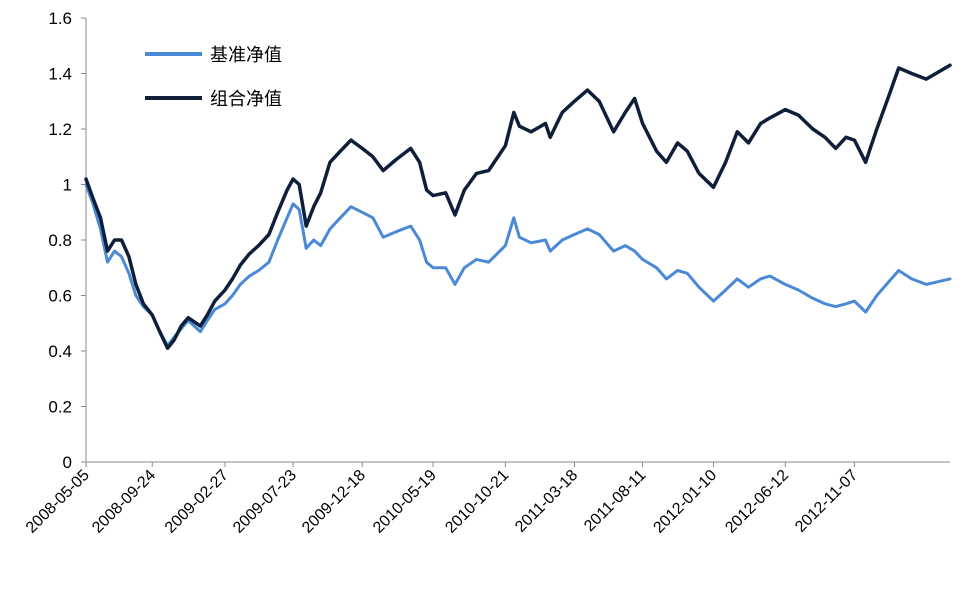  Describe the element at coordinates (197, 502) in the screenshot. I see `x-tick-label: 2009-02-27` at that location.